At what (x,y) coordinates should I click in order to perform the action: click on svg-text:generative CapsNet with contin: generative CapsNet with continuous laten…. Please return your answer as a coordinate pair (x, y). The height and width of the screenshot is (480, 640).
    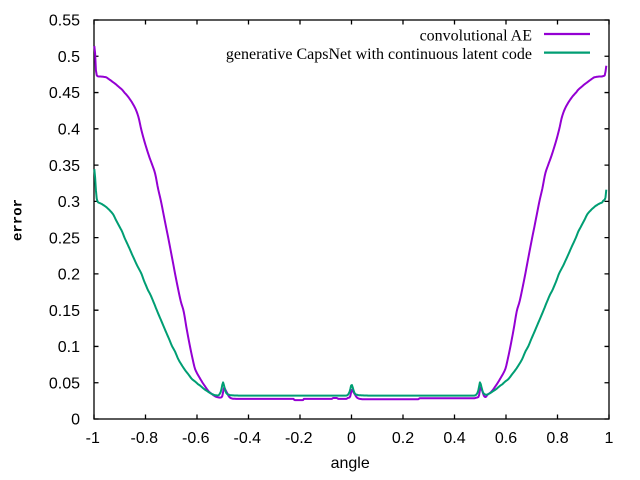
    Looking at the image, I should click on (379, 54).